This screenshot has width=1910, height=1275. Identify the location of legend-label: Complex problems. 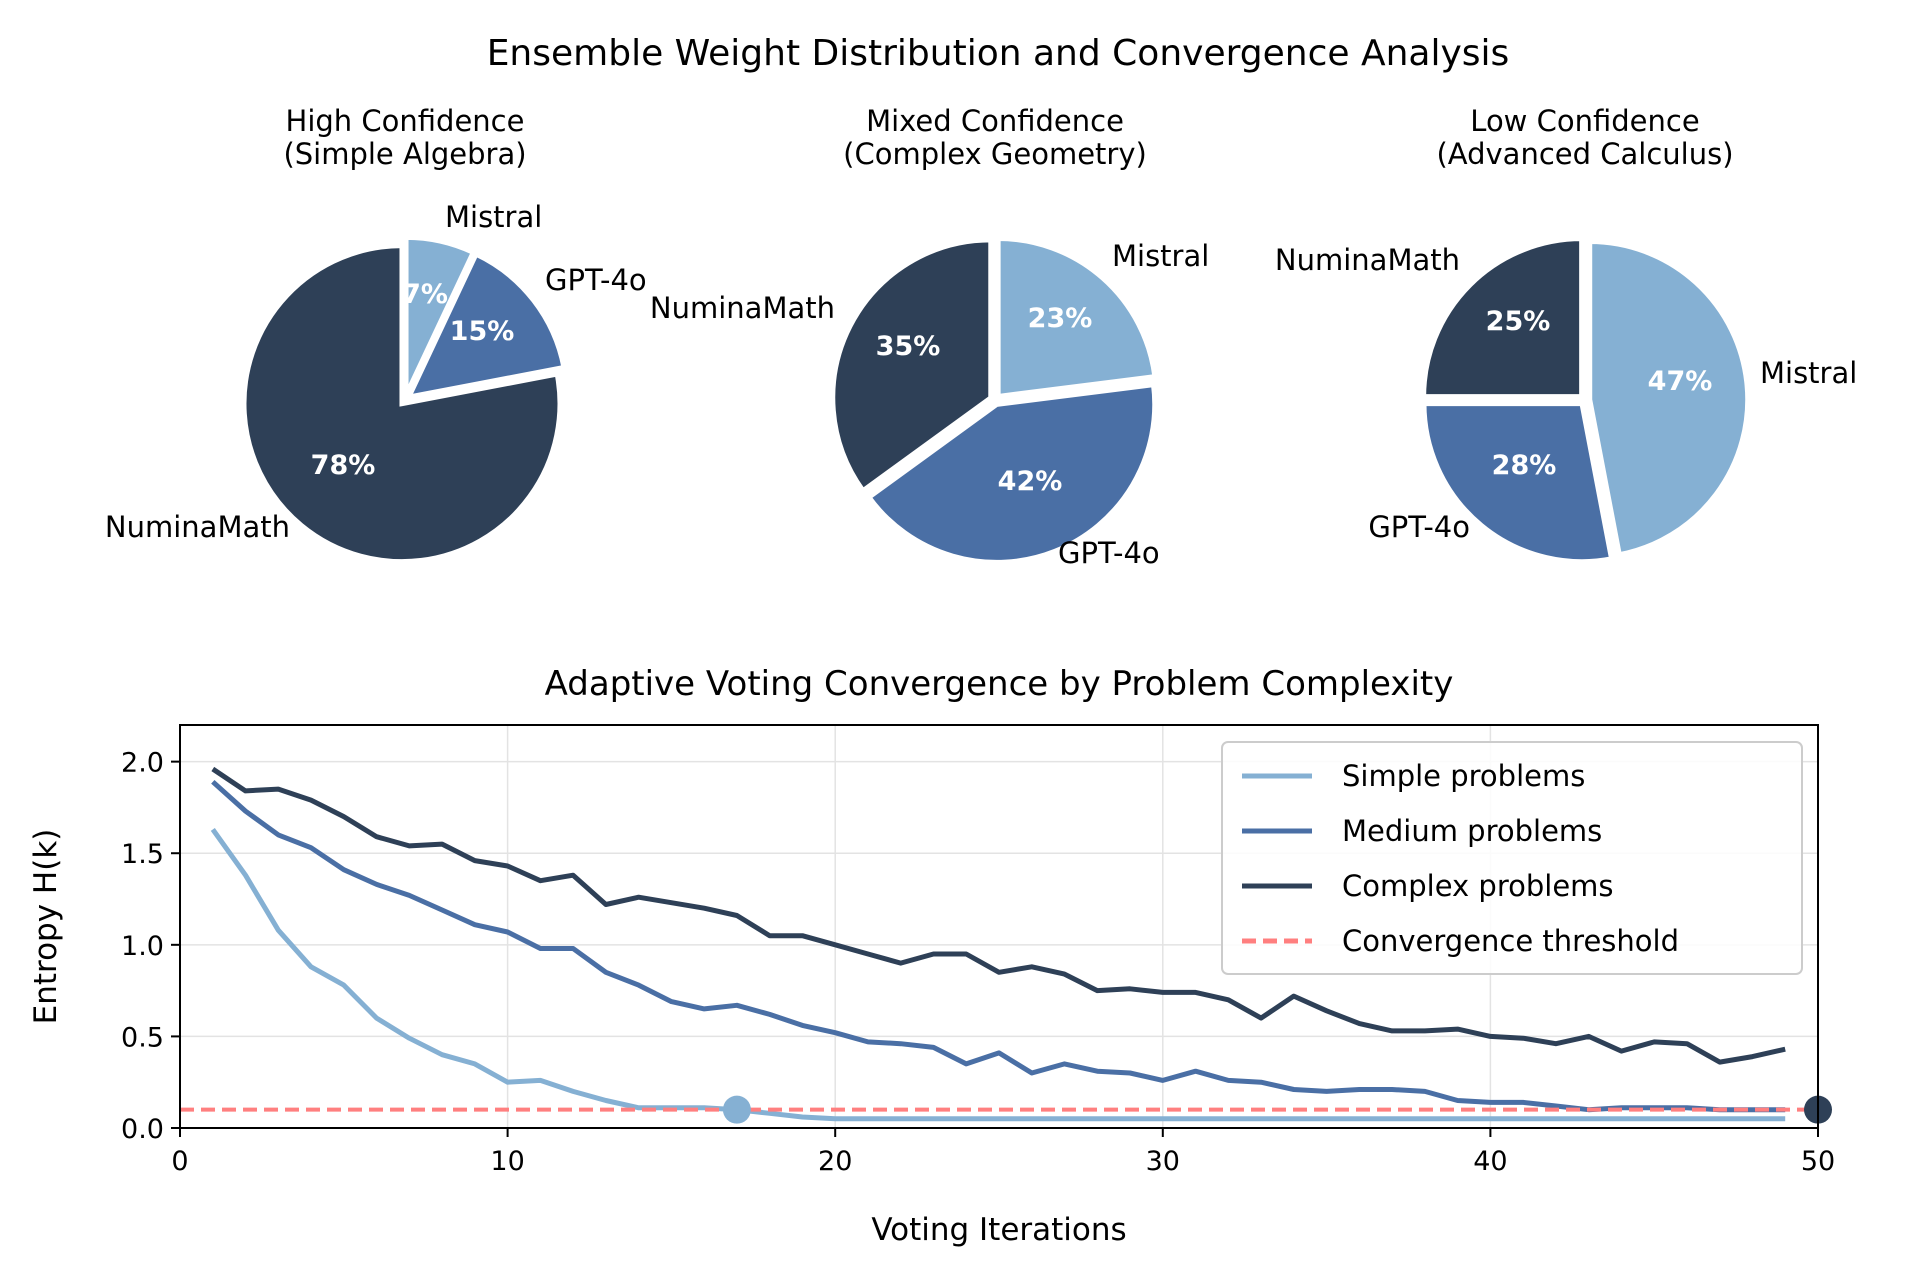
(1478, 886).